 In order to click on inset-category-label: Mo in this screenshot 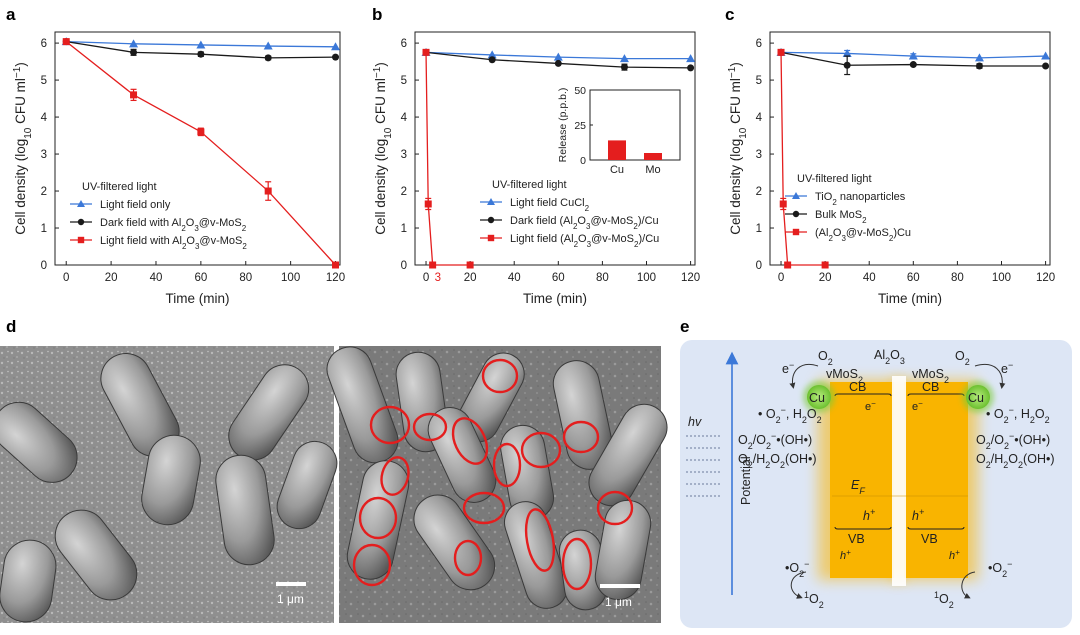, I will do `click(652, 170)`.